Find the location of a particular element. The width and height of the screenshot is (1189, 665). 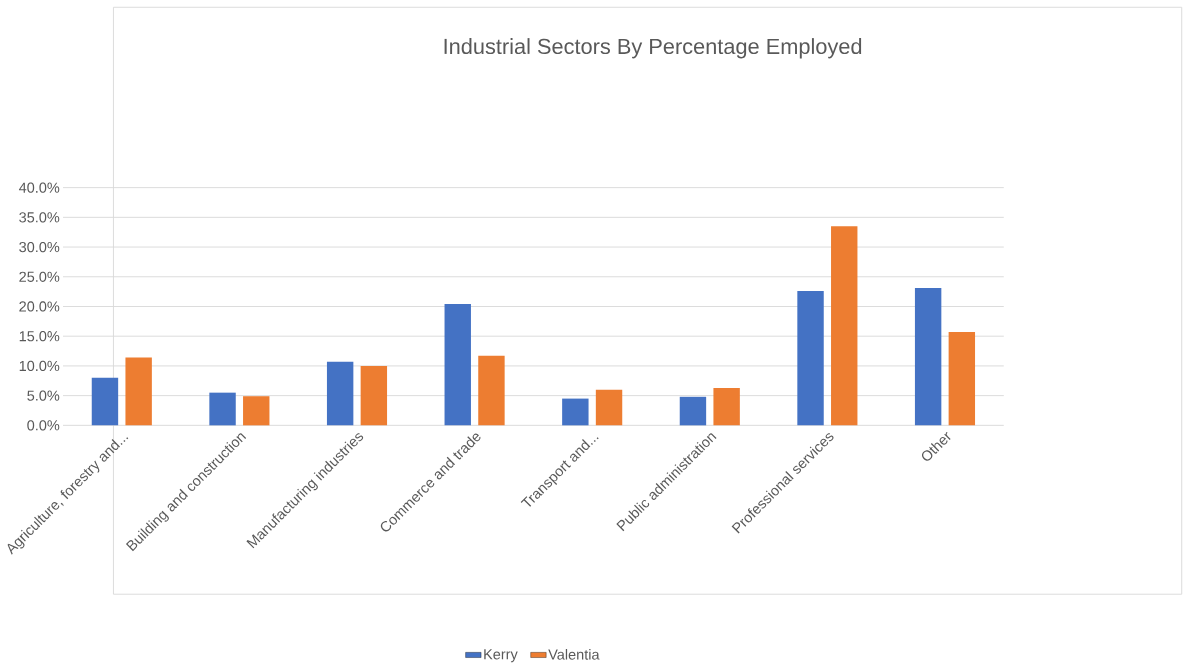

y-tick-label: 0.0% is located at coordinates (43, 425).